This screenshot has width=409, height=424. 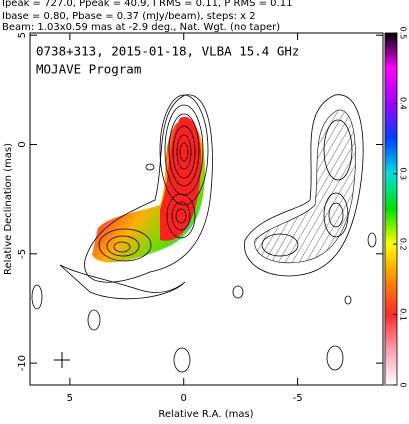 I want to click on y-tick-label: 0, so click(x=22, y=144).